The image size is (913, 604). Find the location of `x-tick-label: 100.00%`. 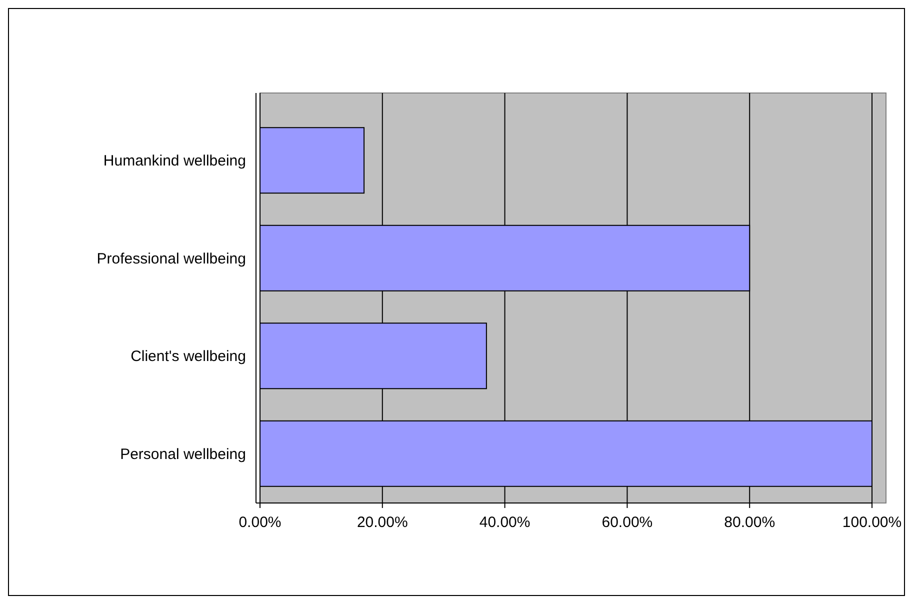

x-tick-label: 100.00% is located at coordinates (872, 522).